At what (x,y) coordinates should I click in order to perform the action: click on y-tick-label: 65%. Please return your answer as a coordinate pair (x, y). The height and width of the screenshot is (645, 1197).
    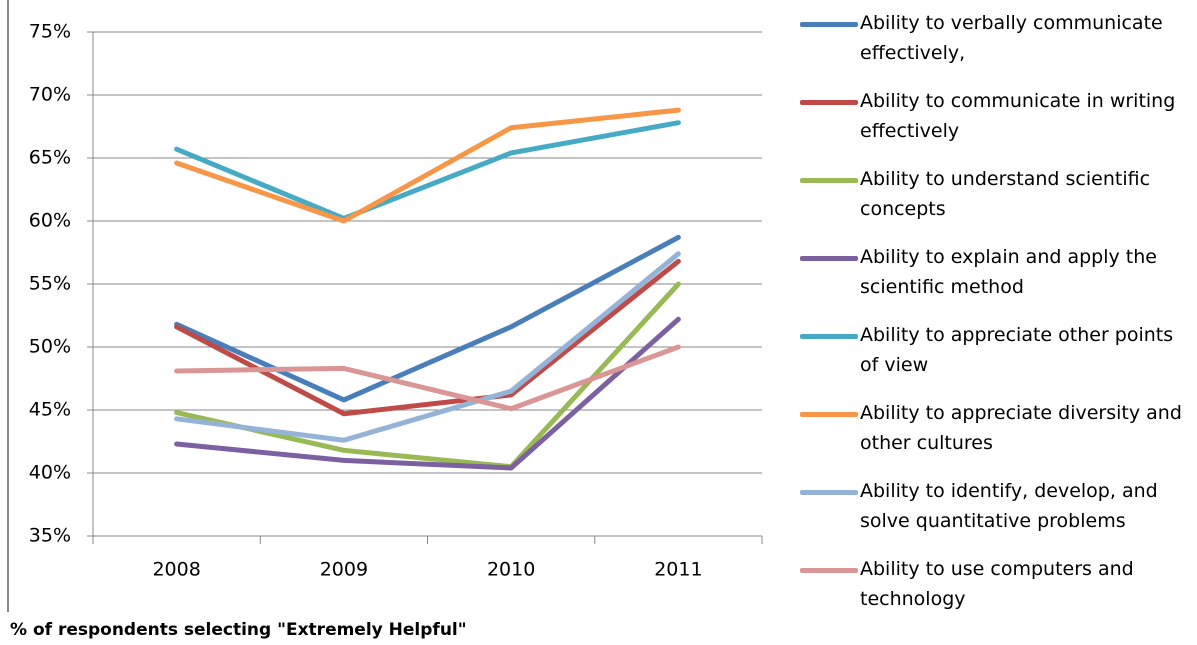
    Looking at the image, I should click on (50, 158).